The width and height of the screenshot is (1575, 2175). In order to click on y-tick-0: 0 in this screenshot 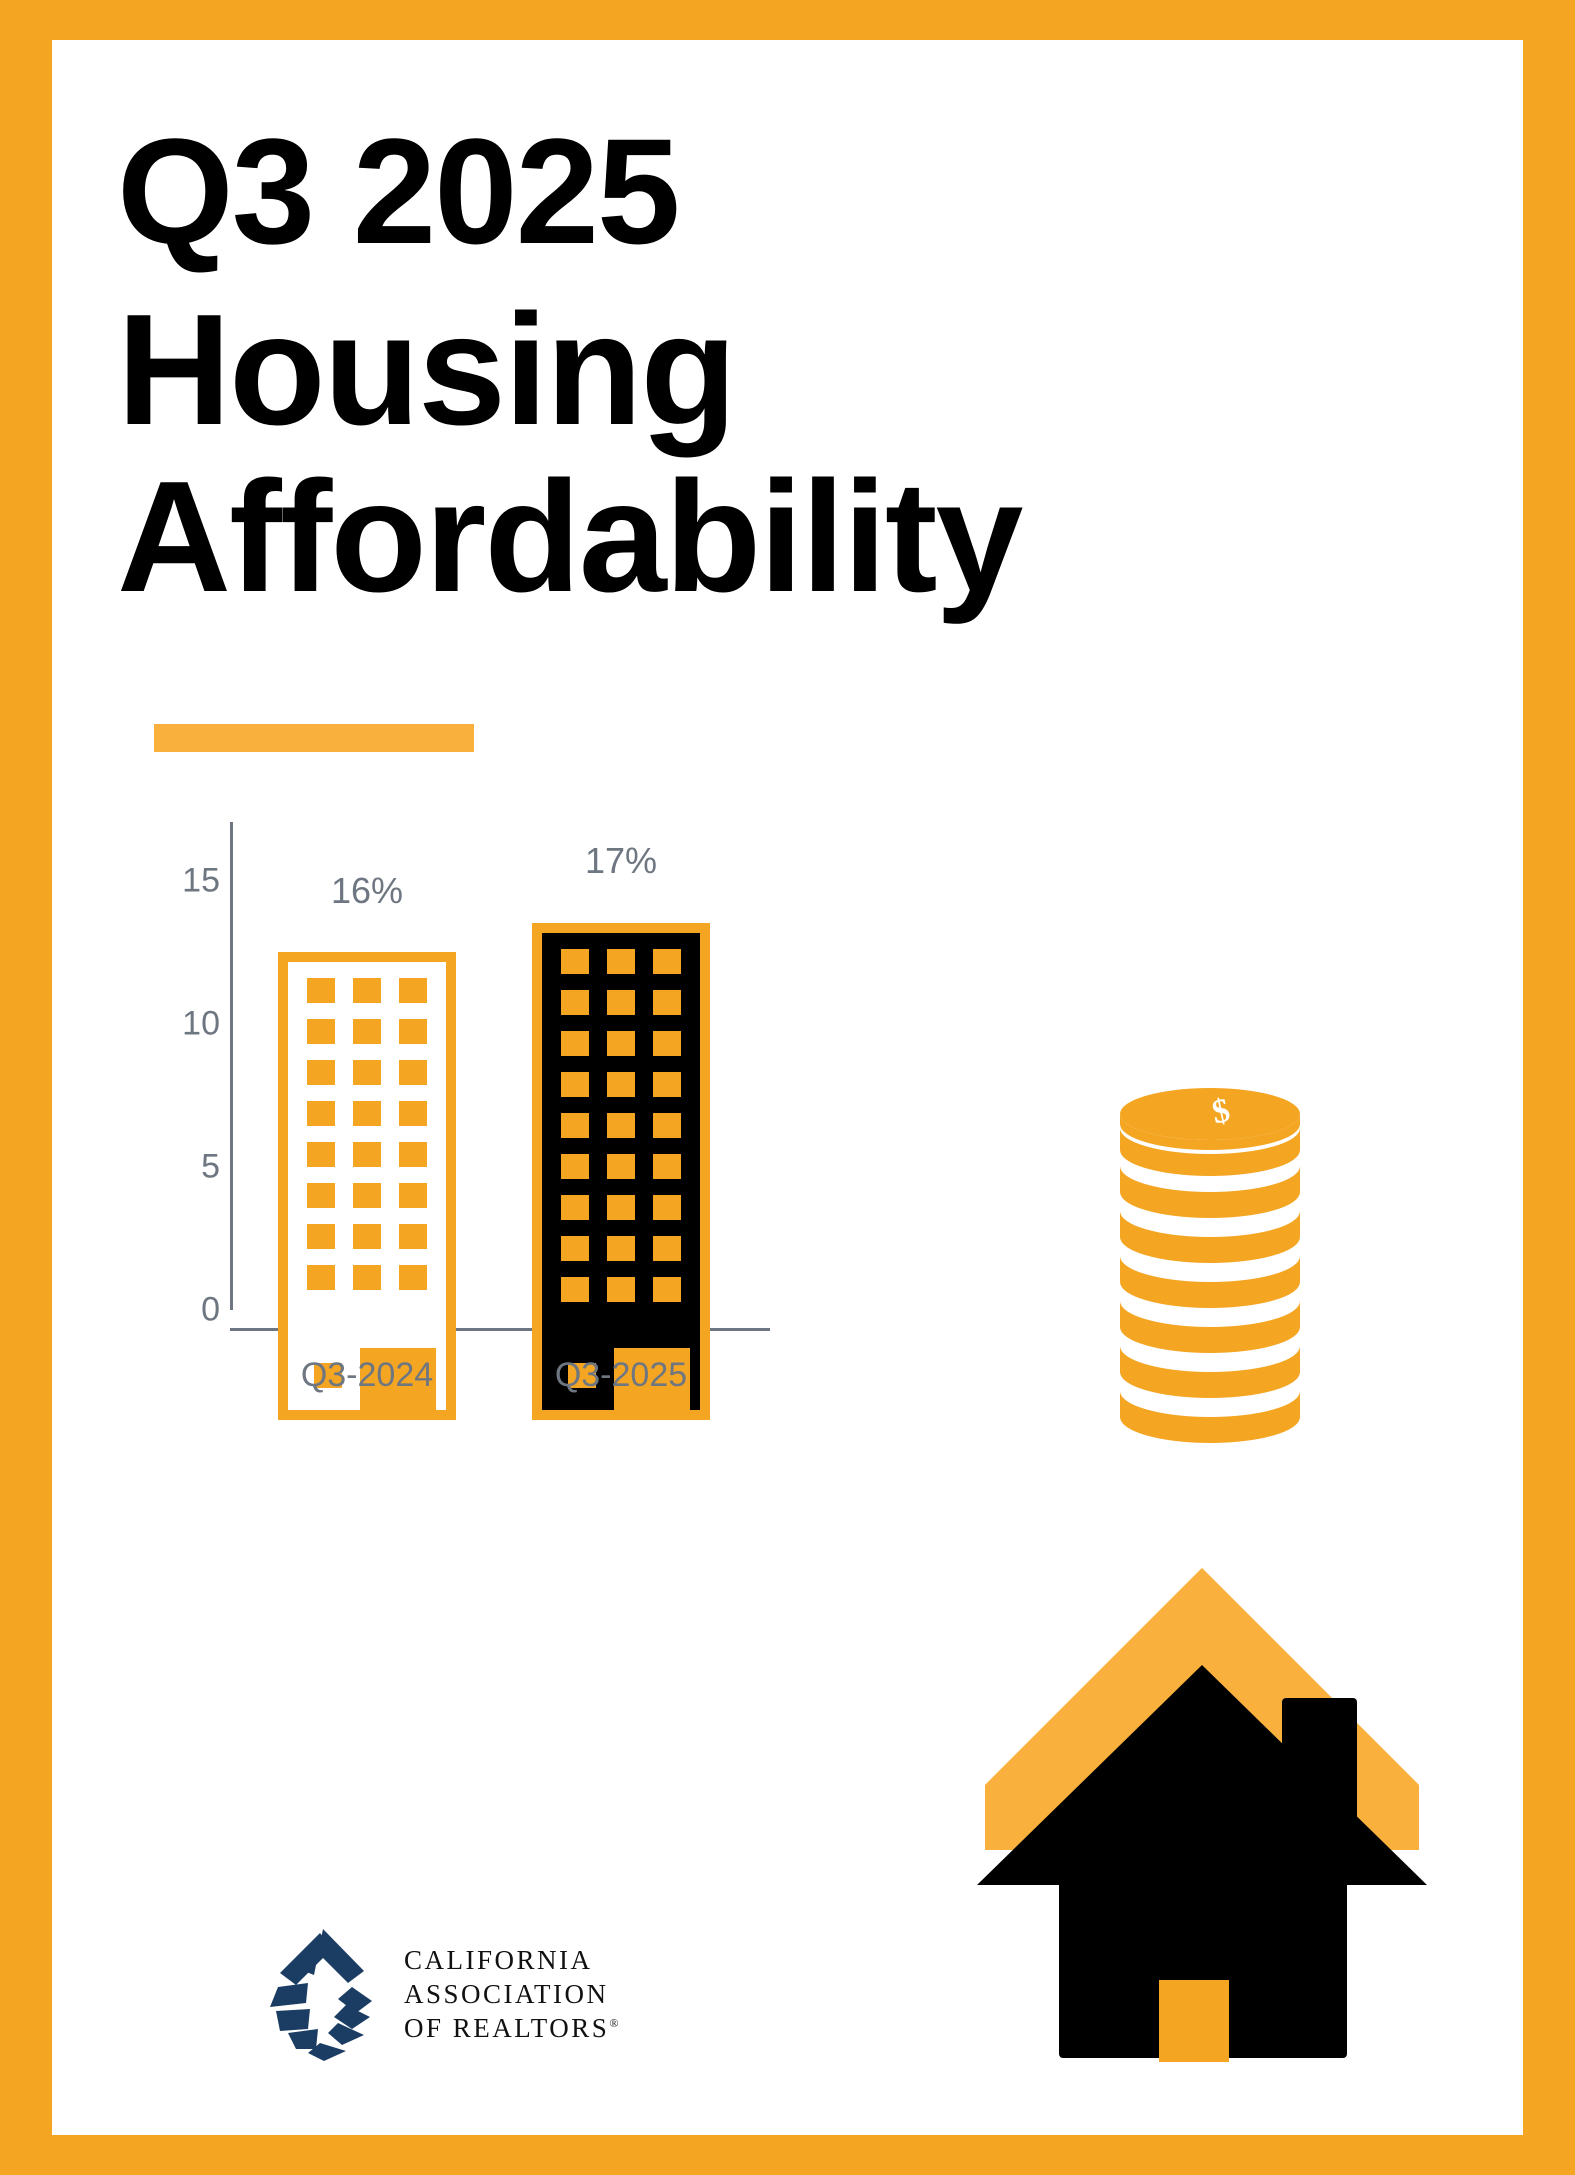, I will do `click(210, 1309)`.